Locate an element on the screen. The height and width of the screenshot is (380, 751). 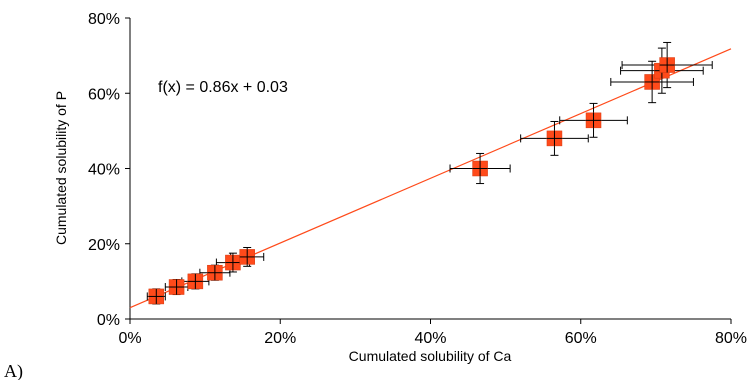
x-axis-title: Cumulated solubility of Ca is located at coordinates (430, 356).